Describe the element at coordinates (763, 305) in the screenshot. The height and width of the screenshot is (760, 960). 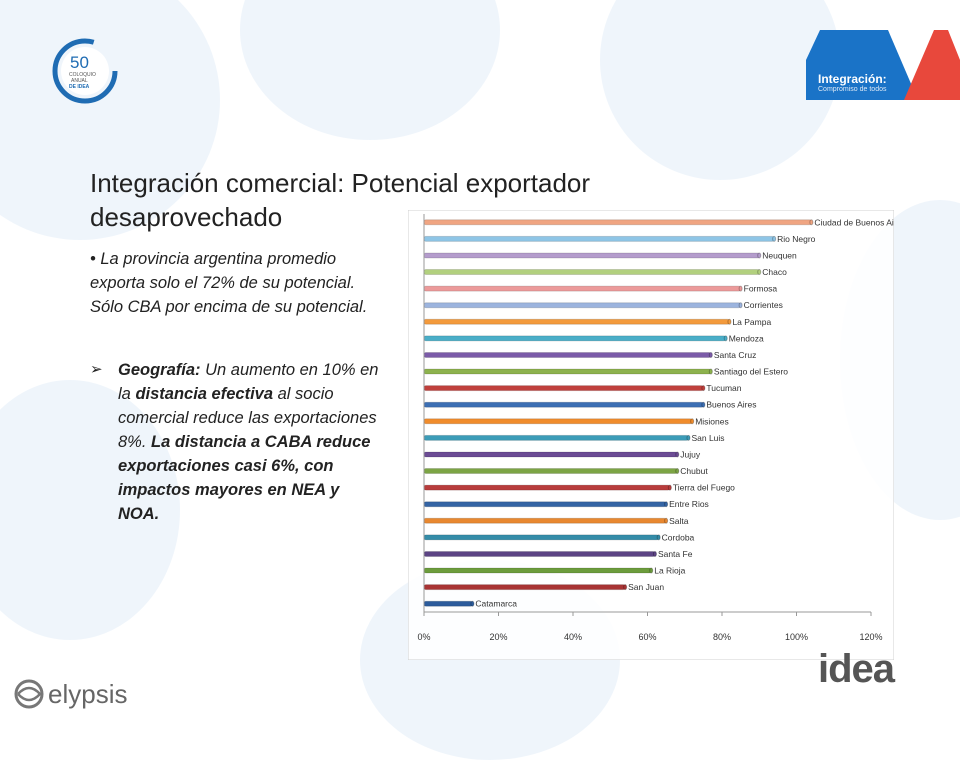
I see `bar-label: Corrientes` at that location.